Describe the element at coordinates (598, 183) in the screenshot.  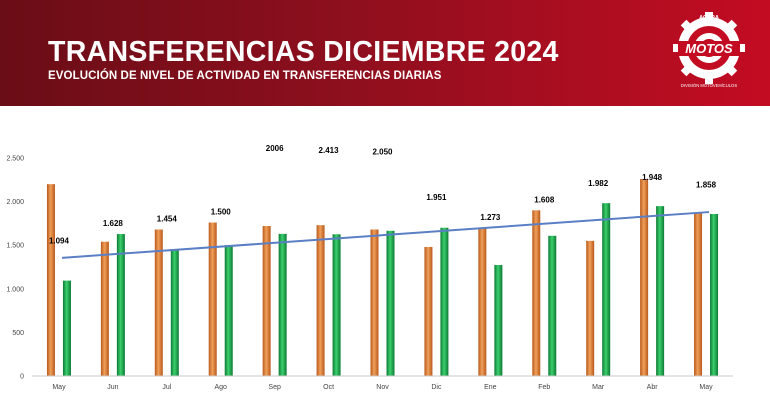
I see `data-label: 1.982` at that location.